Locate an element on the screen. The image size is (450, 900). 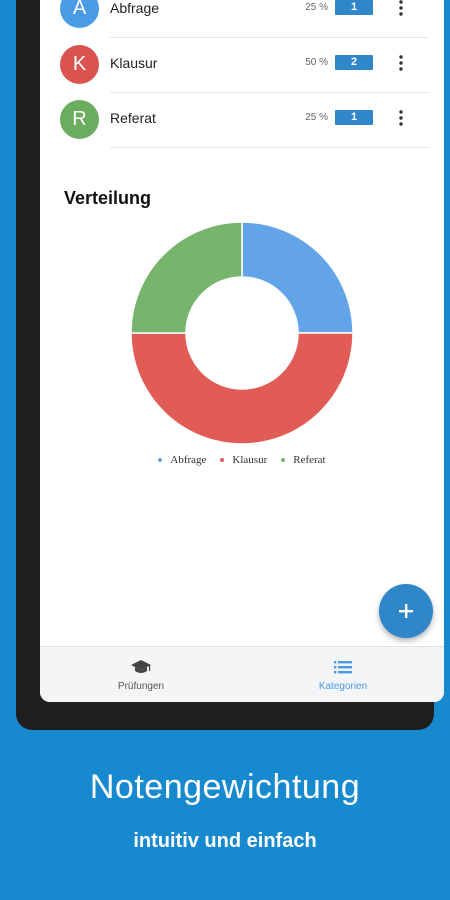
list-item: R Referat 25 % 1 is located at coordinates (242, 119).